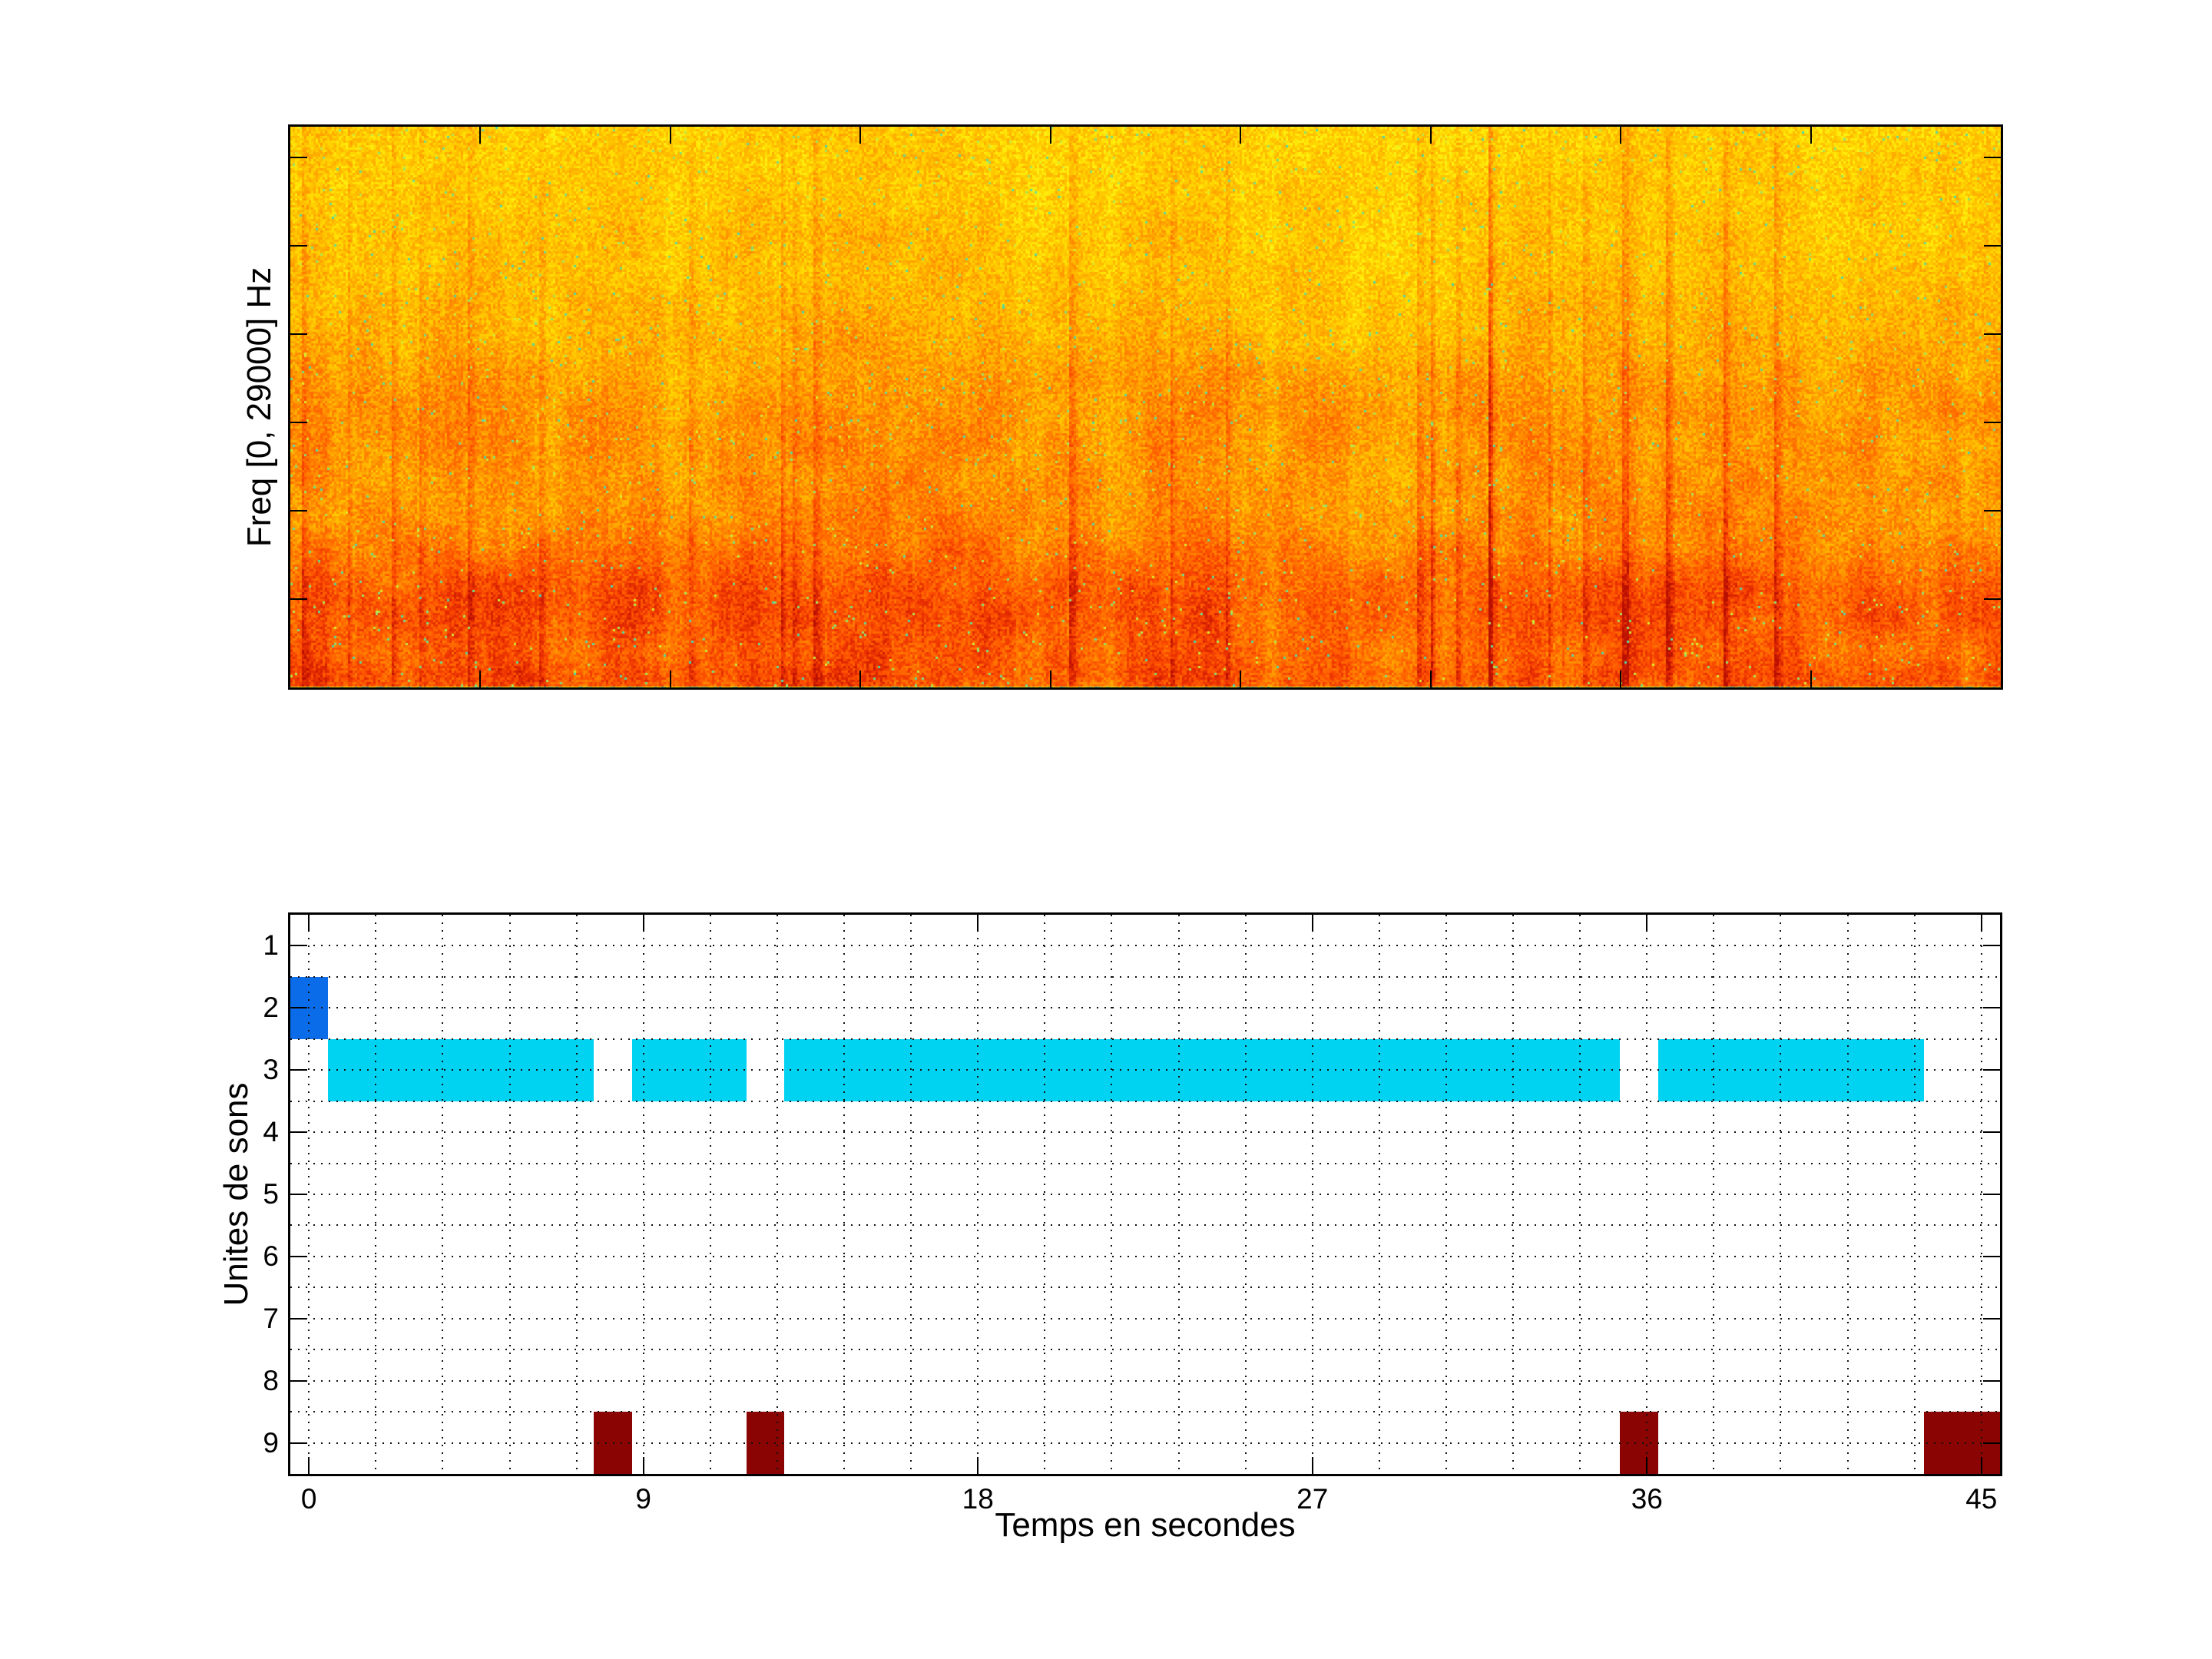 The image size is (2212, 1659). I want to click on x-tick-label: 18, so click(978, 1499).